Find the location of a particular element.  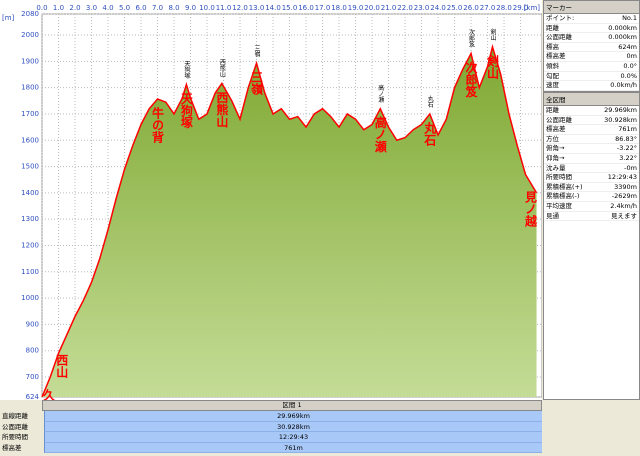

row: 累積標高(+) 3390m is located at coordinates (591, 188).